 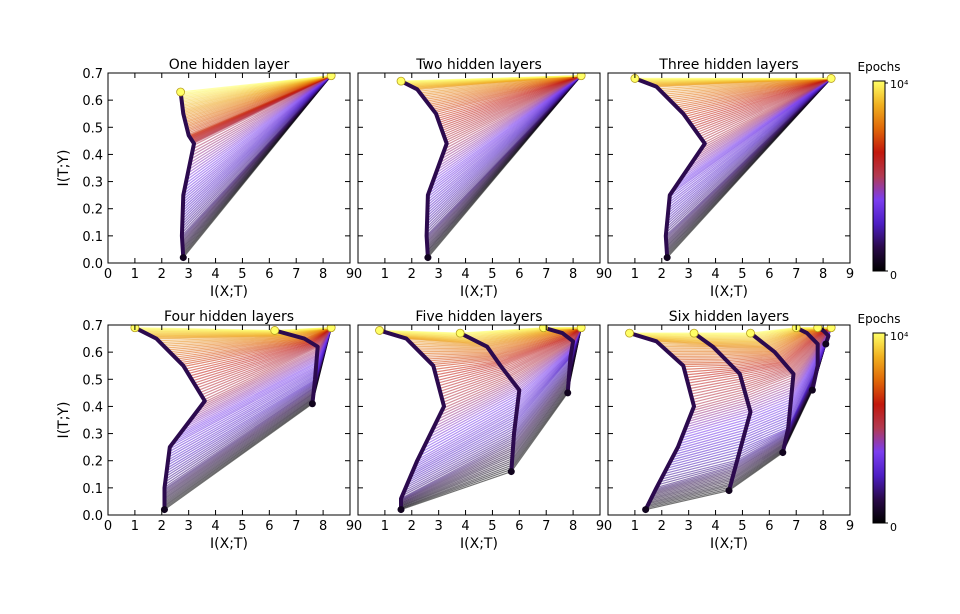 What do you see at coordinates (256, 84) in the screenshot?
I see `epoch-line` at bounding box center [256, 84].